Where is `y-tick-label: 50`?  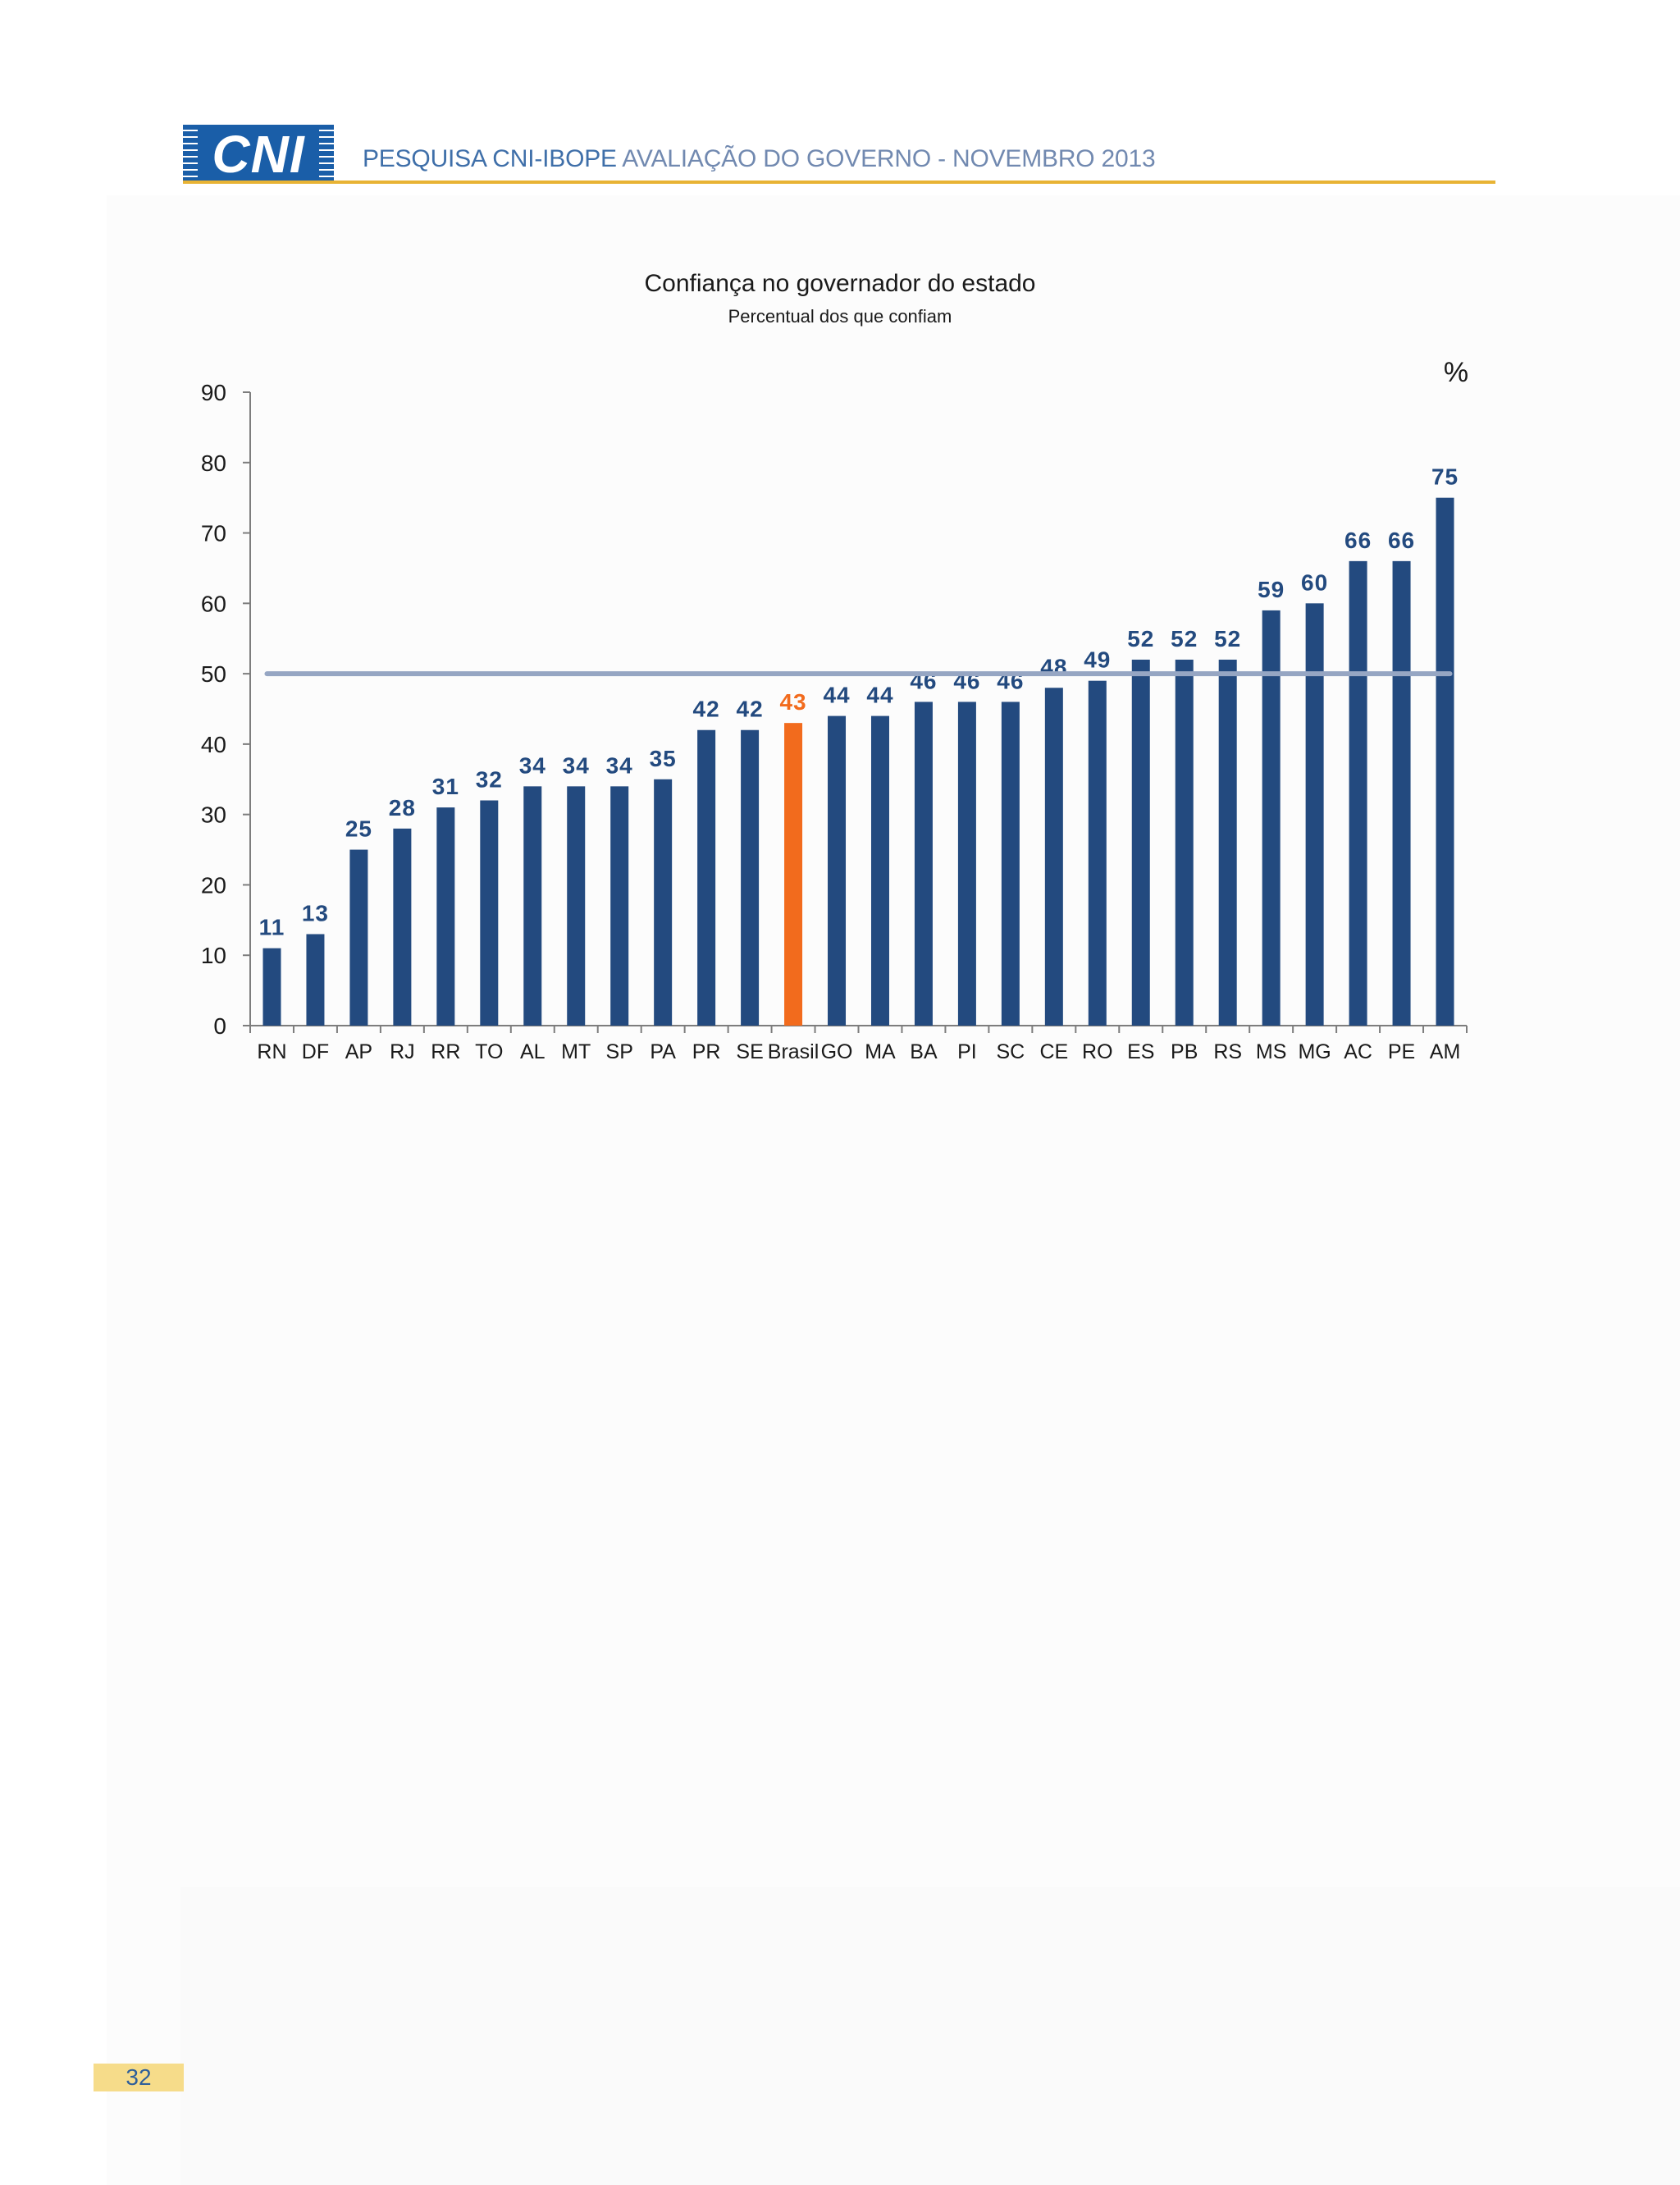
y-tick-label: 50 is located at coordinates (214, 674).